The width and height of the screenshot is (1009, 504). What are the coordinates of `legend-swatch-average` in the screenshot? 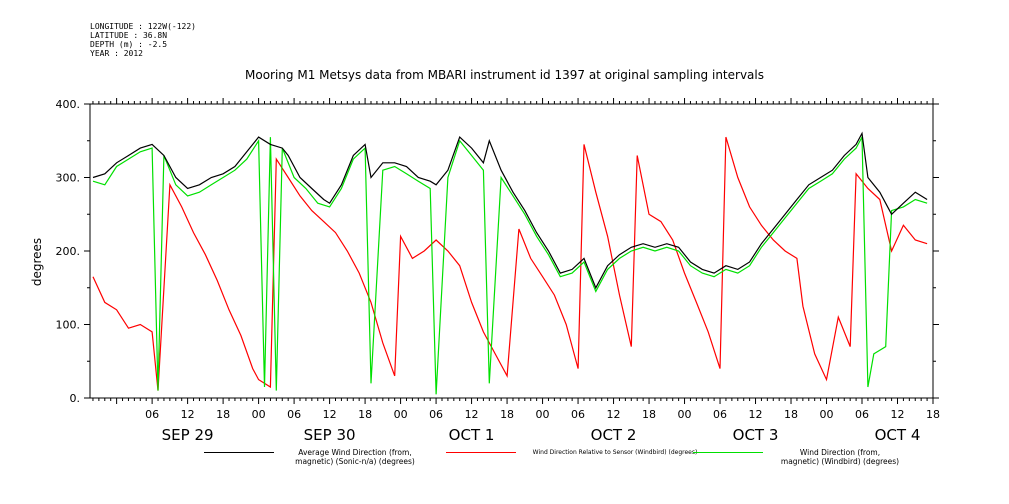 It's located at (239, 452).